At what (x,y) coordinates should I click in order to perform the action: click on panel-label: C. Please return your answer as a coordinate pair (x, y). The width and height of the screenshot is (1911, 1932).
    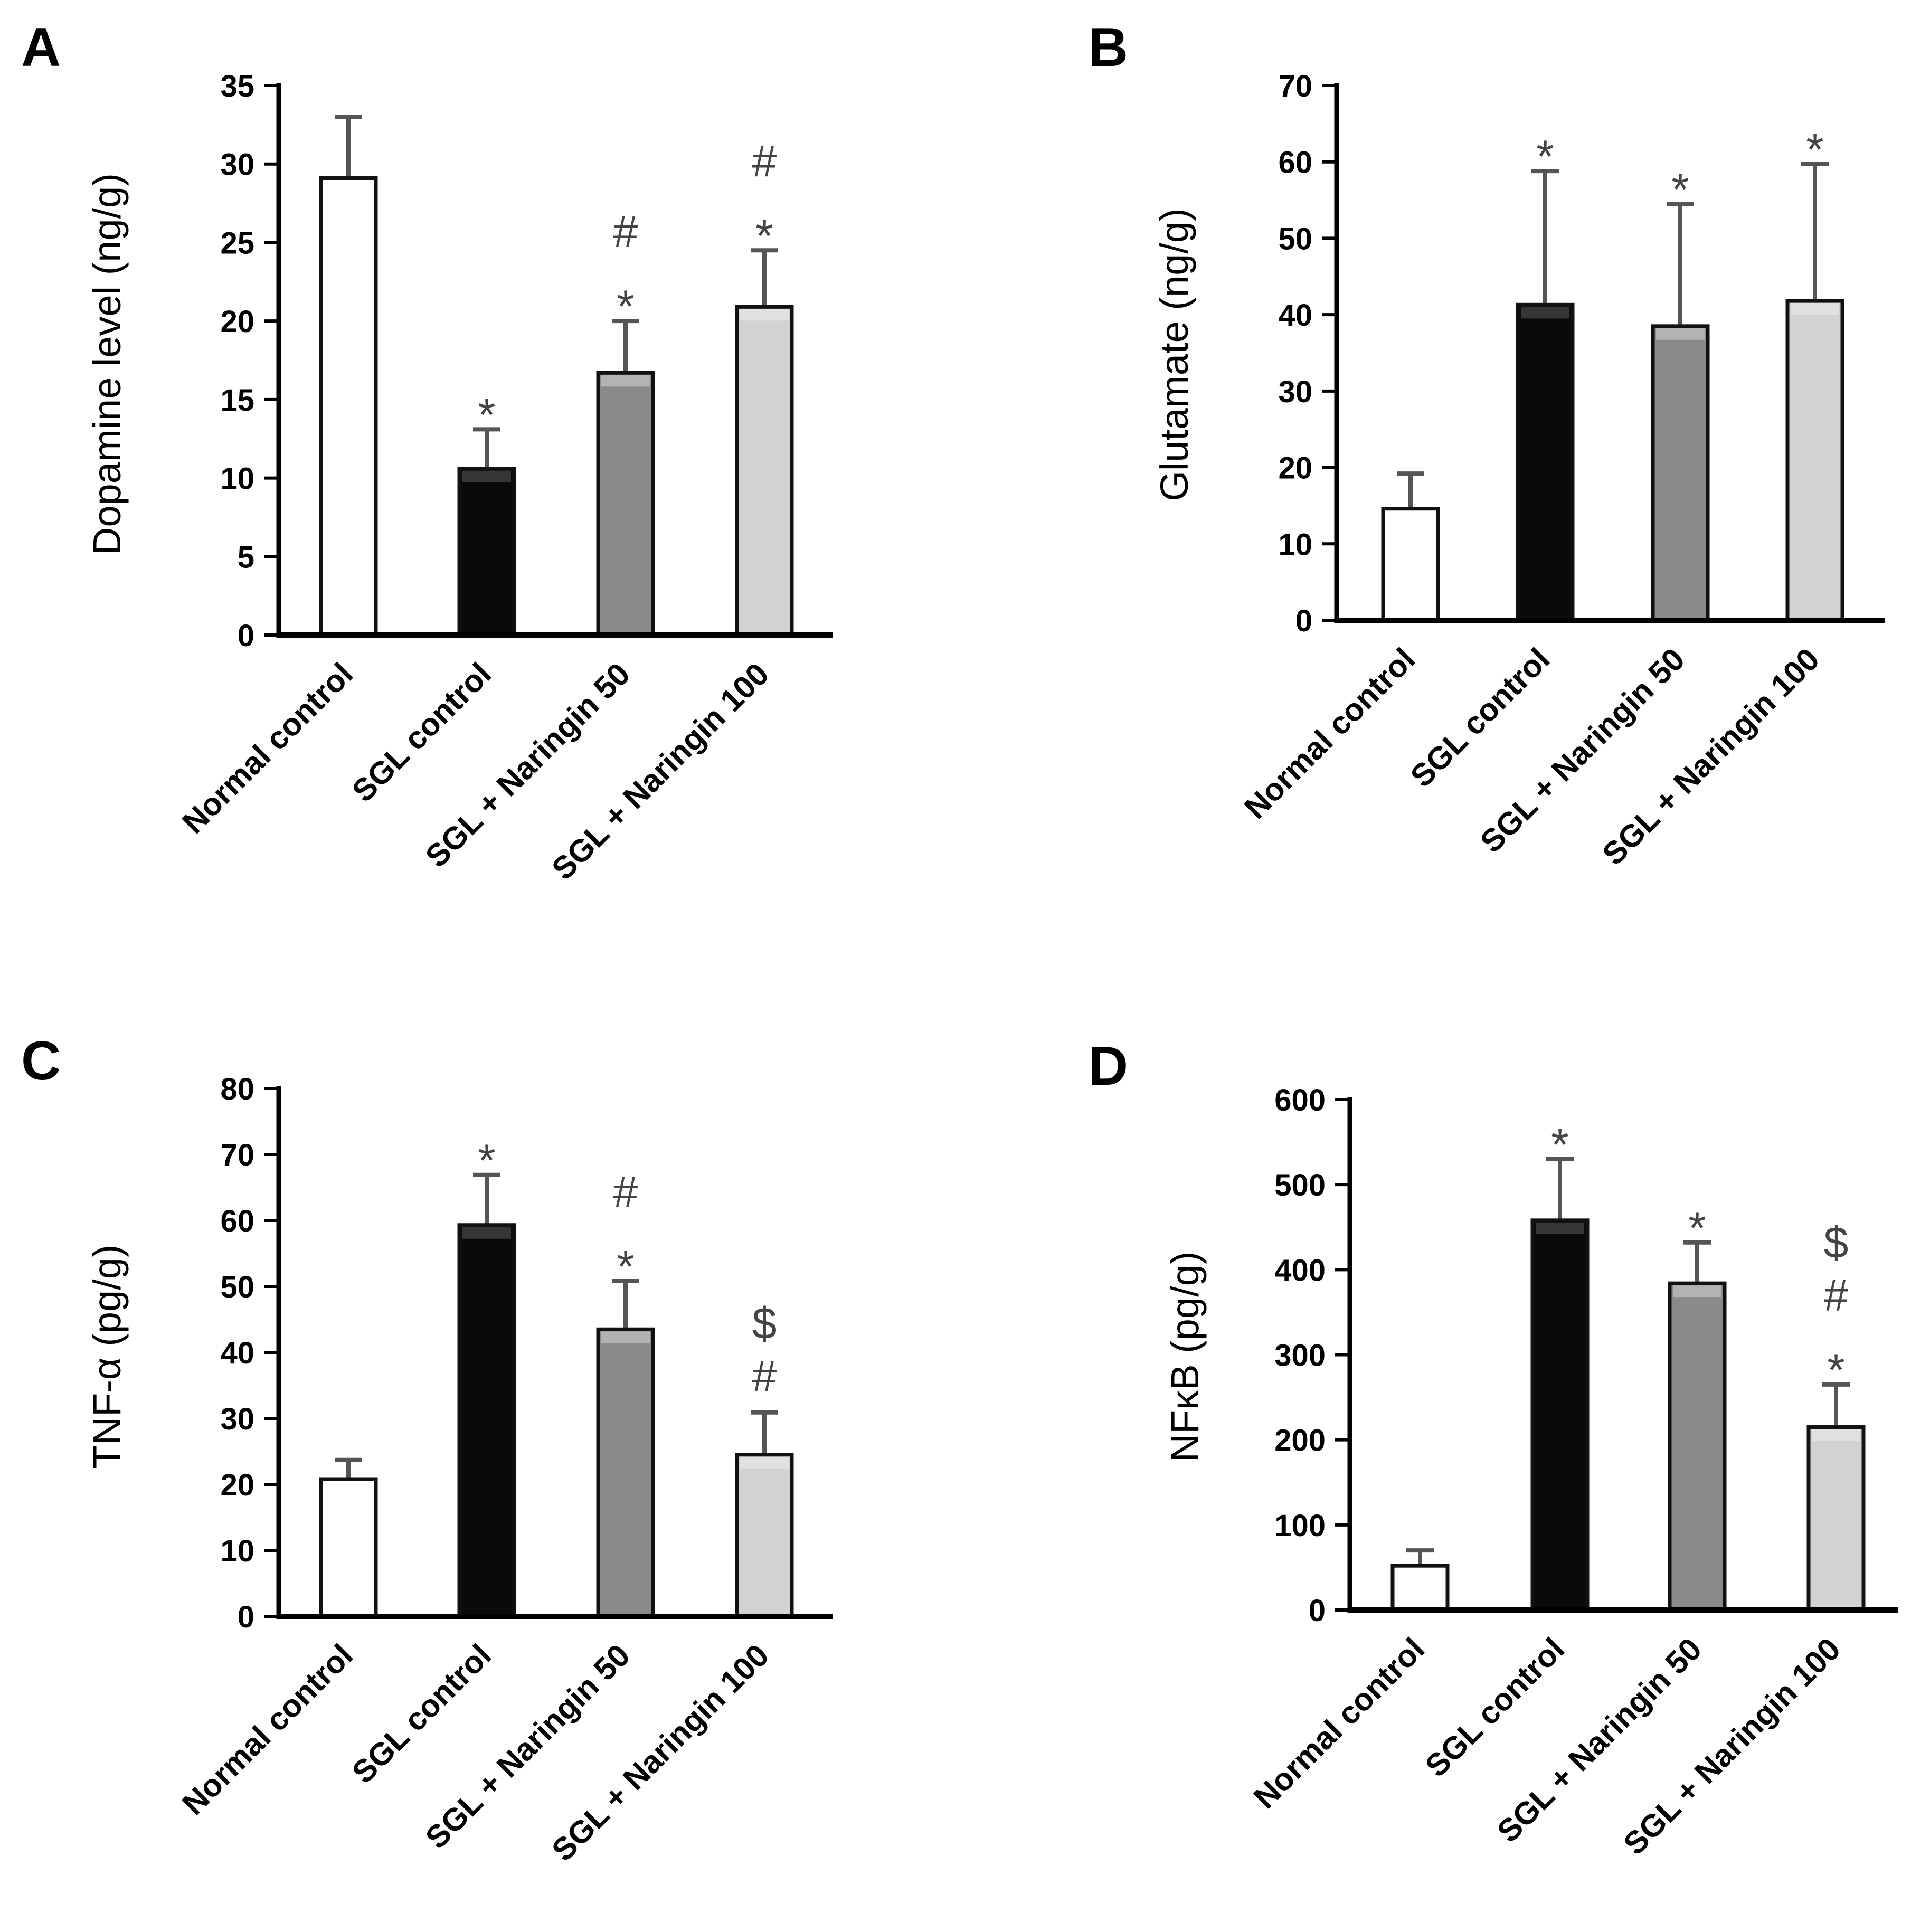
    Looking at the image, I should click on (41, 1061).